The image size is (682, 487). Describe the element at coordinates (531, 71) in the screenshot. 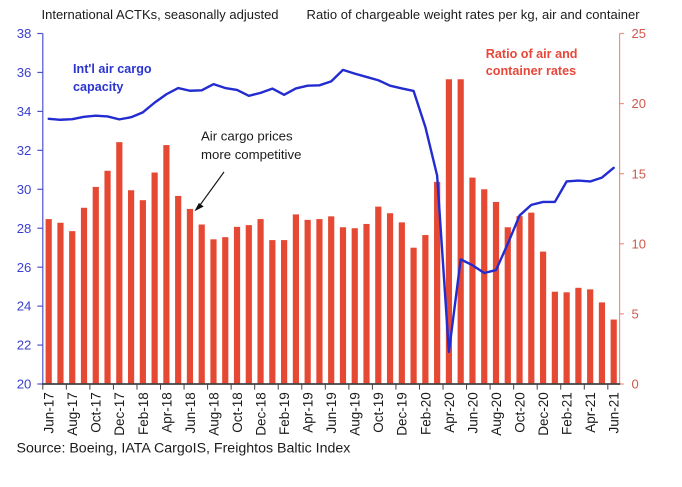

I see `svg-text: container rates` at that location.